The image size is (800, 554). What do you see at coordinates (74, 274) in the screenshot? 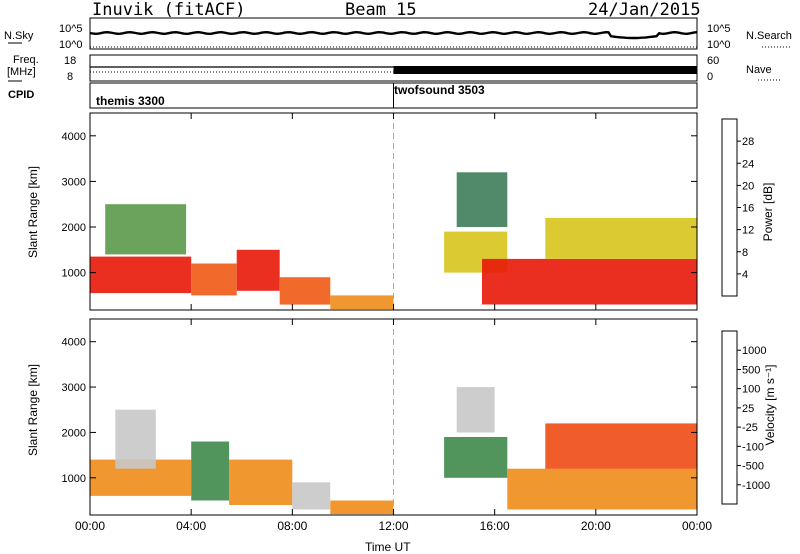
I see `power-ytick-label-3: 1000` at bounding box center [74, 274].